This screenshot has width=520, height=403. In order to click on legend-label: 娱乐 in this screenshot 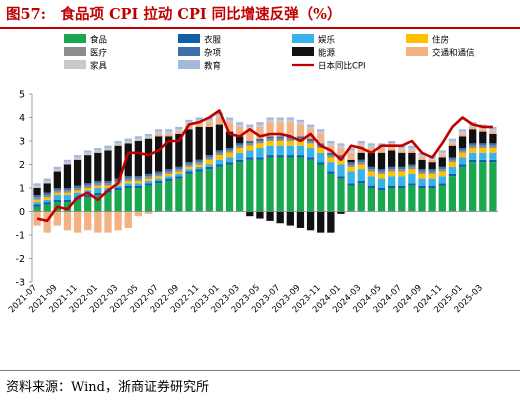, I will do `click(327, 40)`.